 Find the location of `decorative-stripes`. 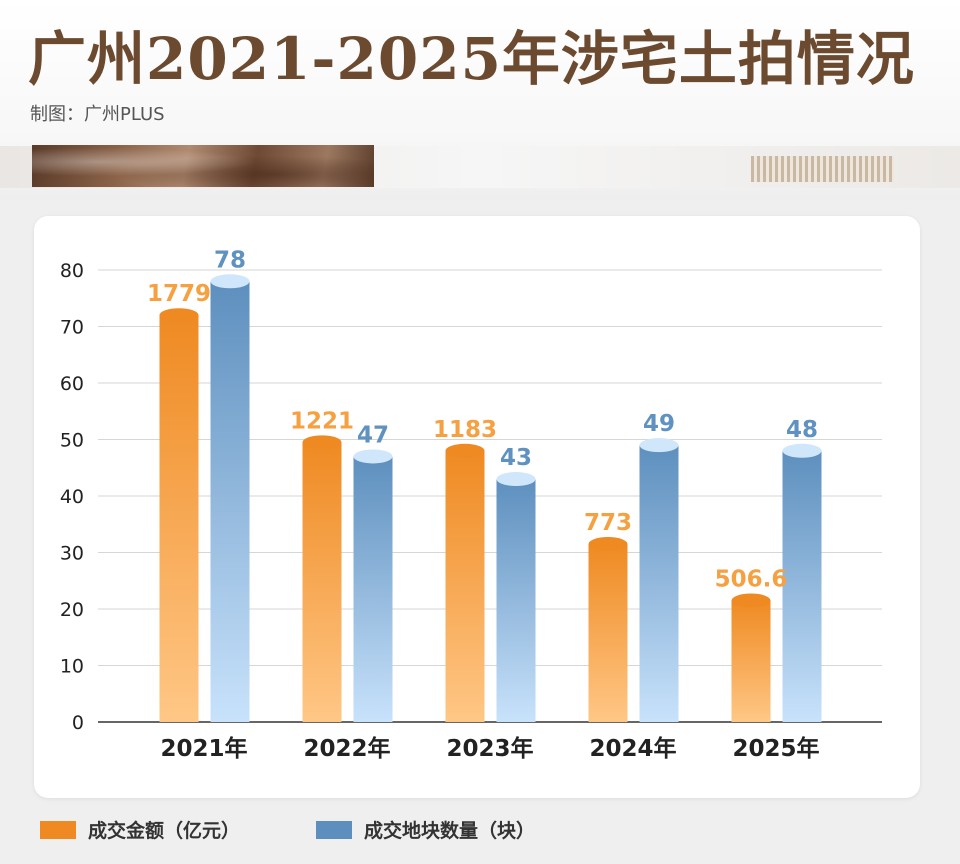

decorative-stripes is located at coordinates (822, 169).